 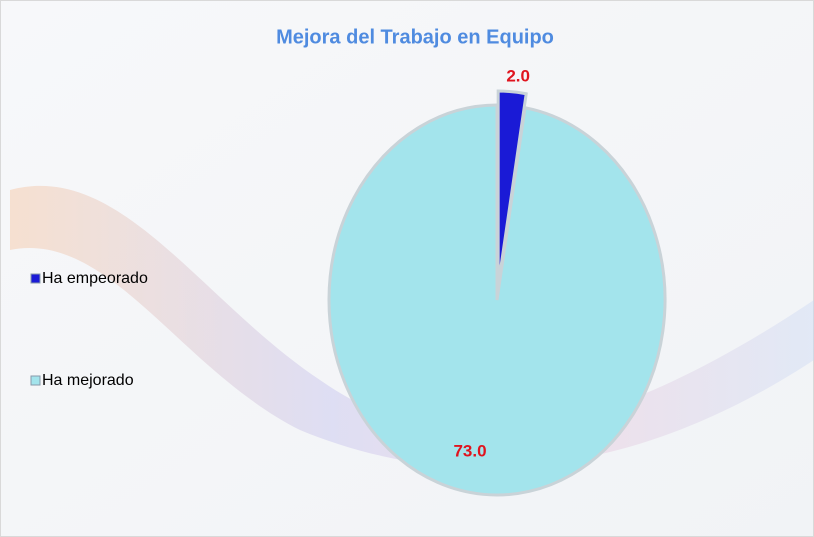 What do you see at coordinates (95, 278) in the screenshot?
I see `legend-label: Ha empeorado` at bounding box center [95, 278].